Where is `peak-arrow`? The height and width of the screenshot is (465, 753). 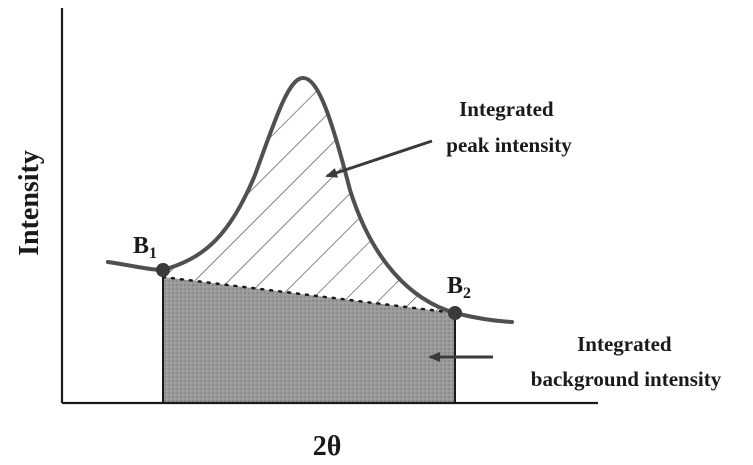 peak-arrow is located at coordinates (379, 158).